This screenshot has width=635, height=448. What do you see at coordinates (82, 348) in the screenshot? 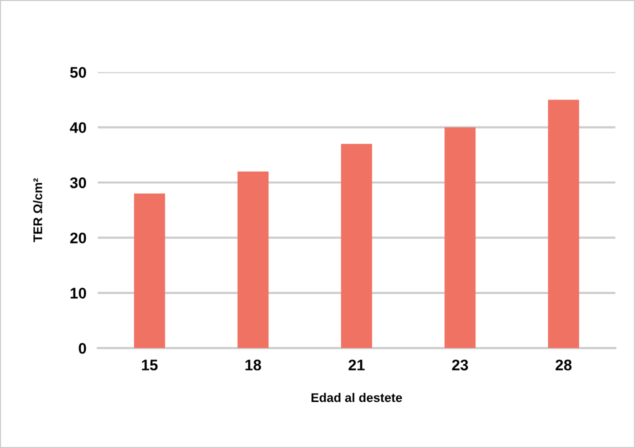
I see `y-tick-label: 0` at bounding box center [82, 348].